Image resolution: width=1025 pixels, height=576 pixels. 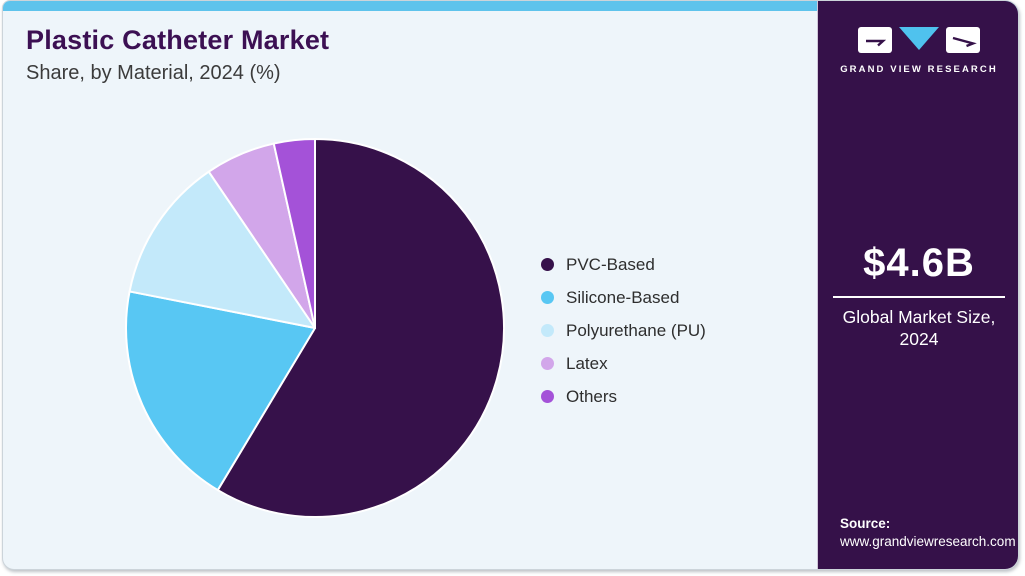 I want to click on logo-g-mark-icon, so click(x=875, y=40).